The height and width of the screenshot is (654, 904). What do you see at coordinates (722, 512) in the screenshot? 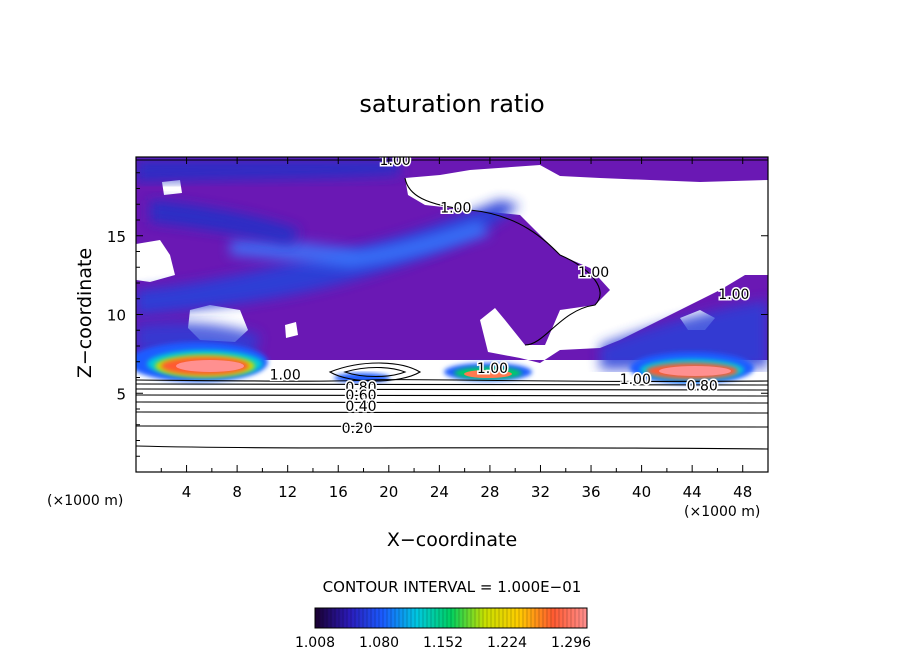
I see `x-unit-right: (×1000 m)` at bounding box center [722, 512].